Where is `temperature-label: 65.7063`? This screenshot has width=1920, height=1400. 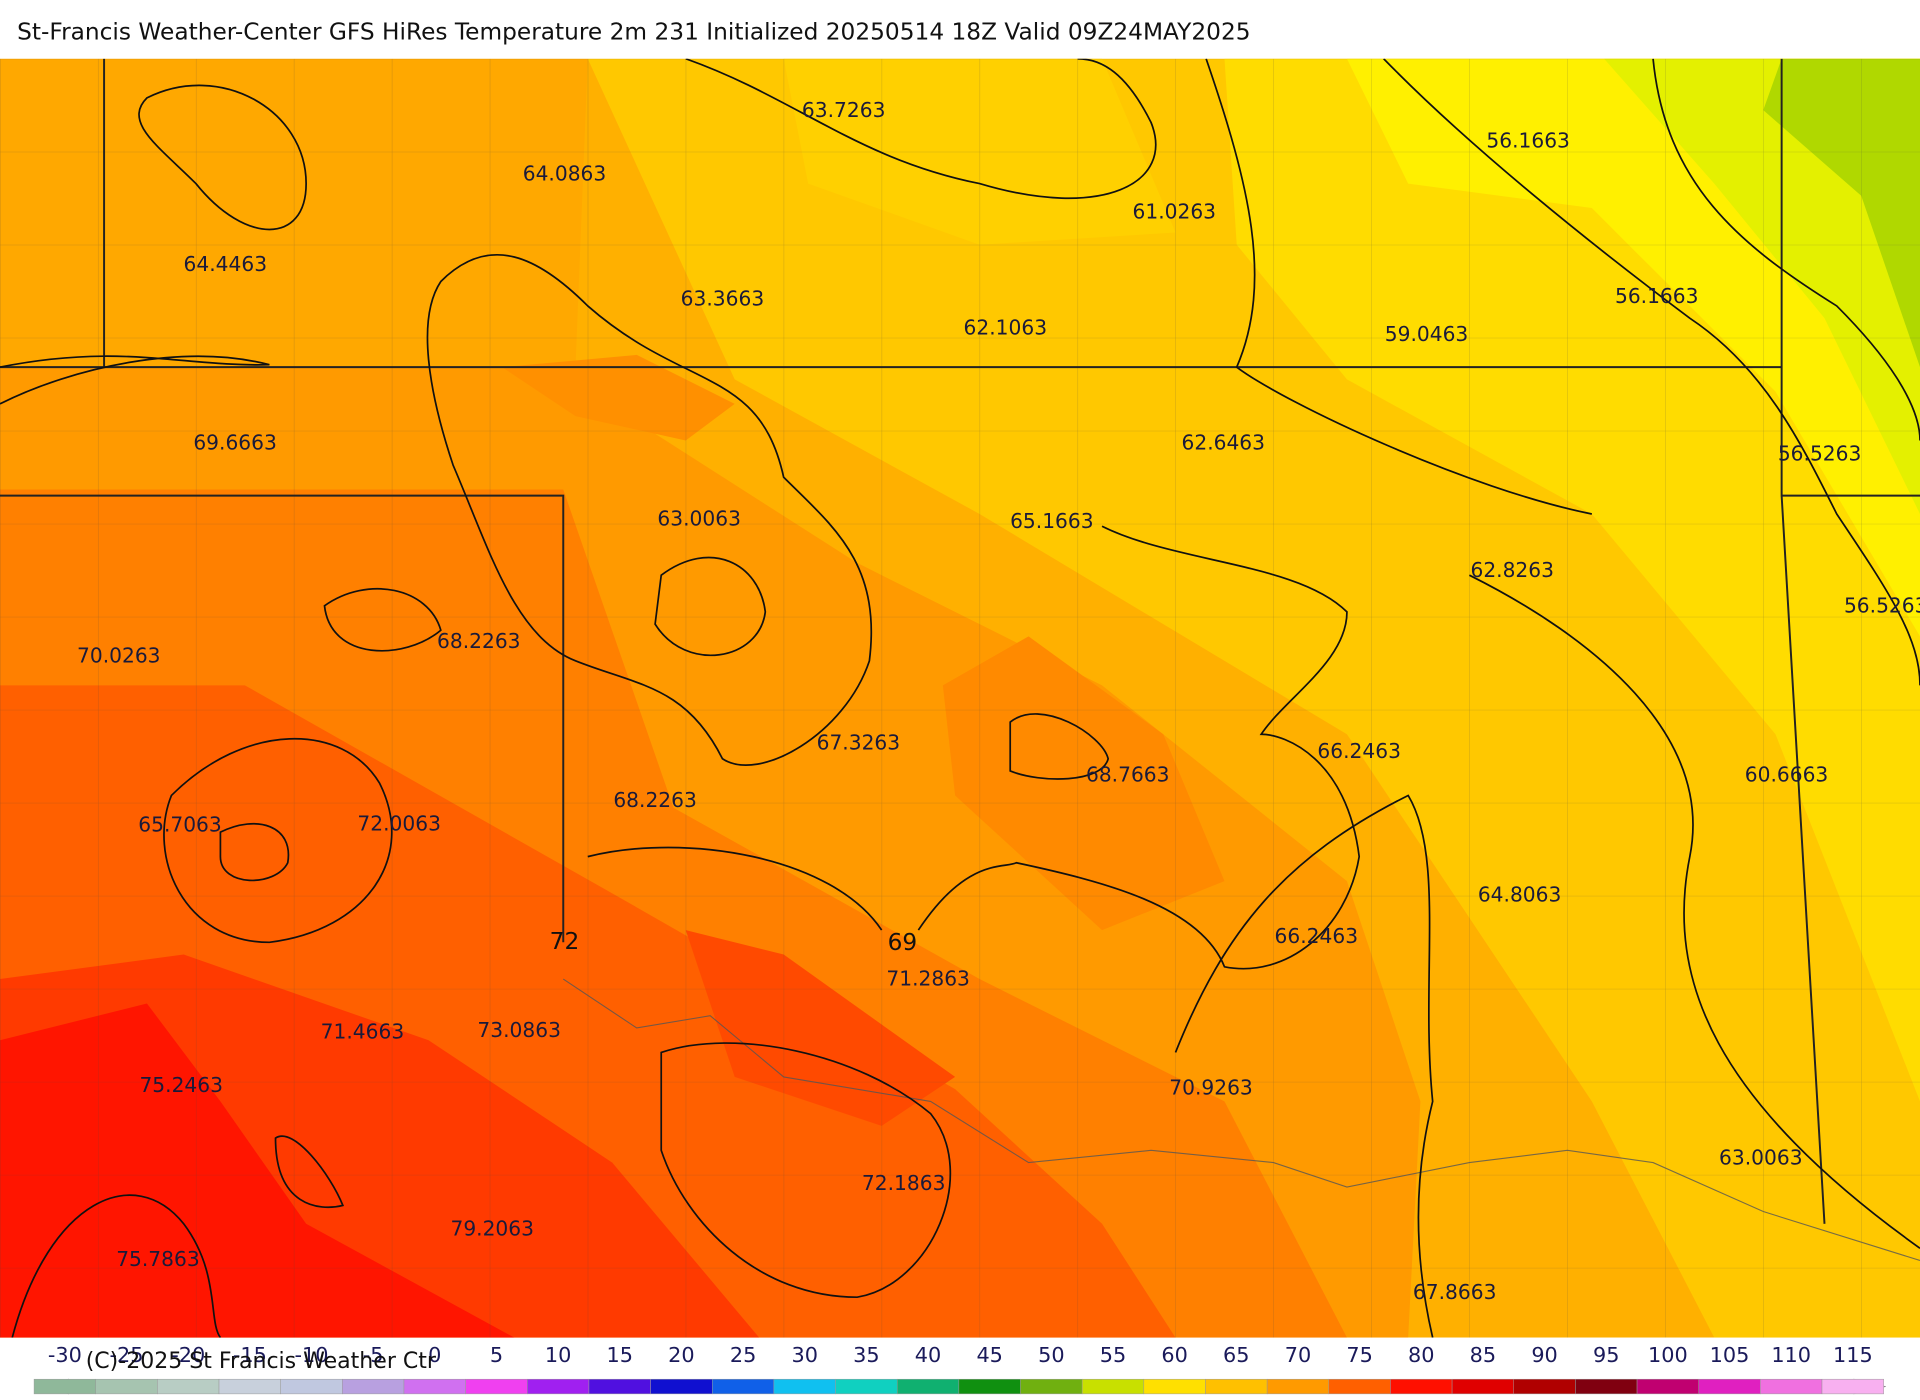 temperature-label: 65.7063 is located at coordinates (180, 825).